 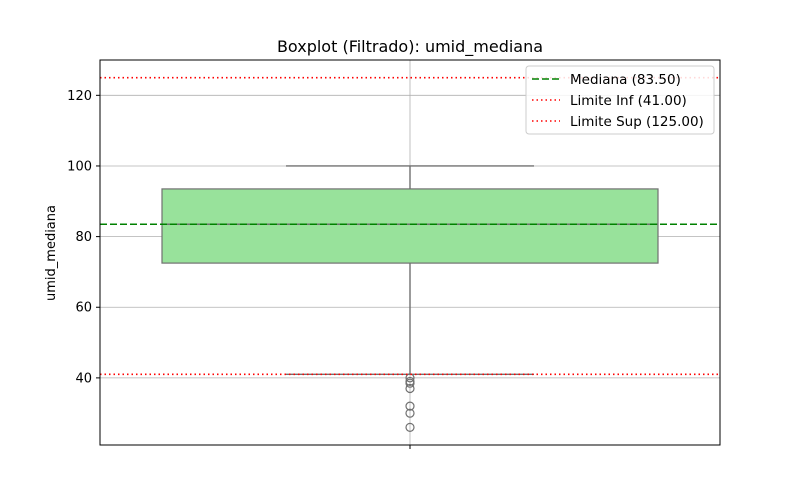 What do you see at coordinates (625, 80) in the screenshot?
I see `legend-label: Mediana (83.50)` at bounding box center [625, 80].